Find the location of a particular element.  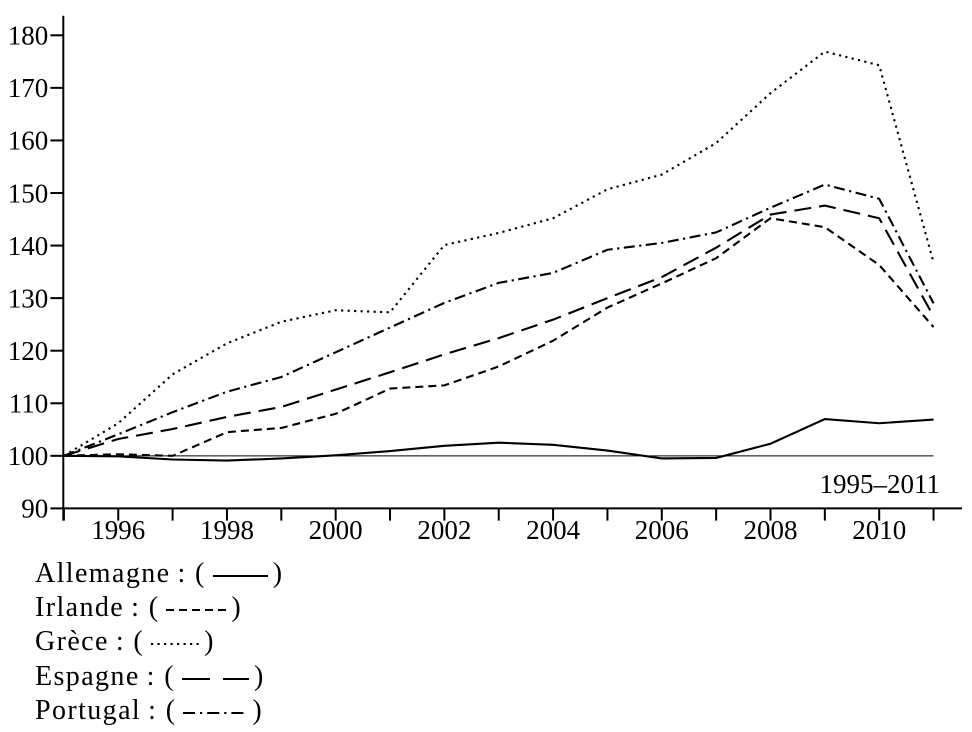

x-tick-label-2006: 2006 is located at coordinates (662, 530).